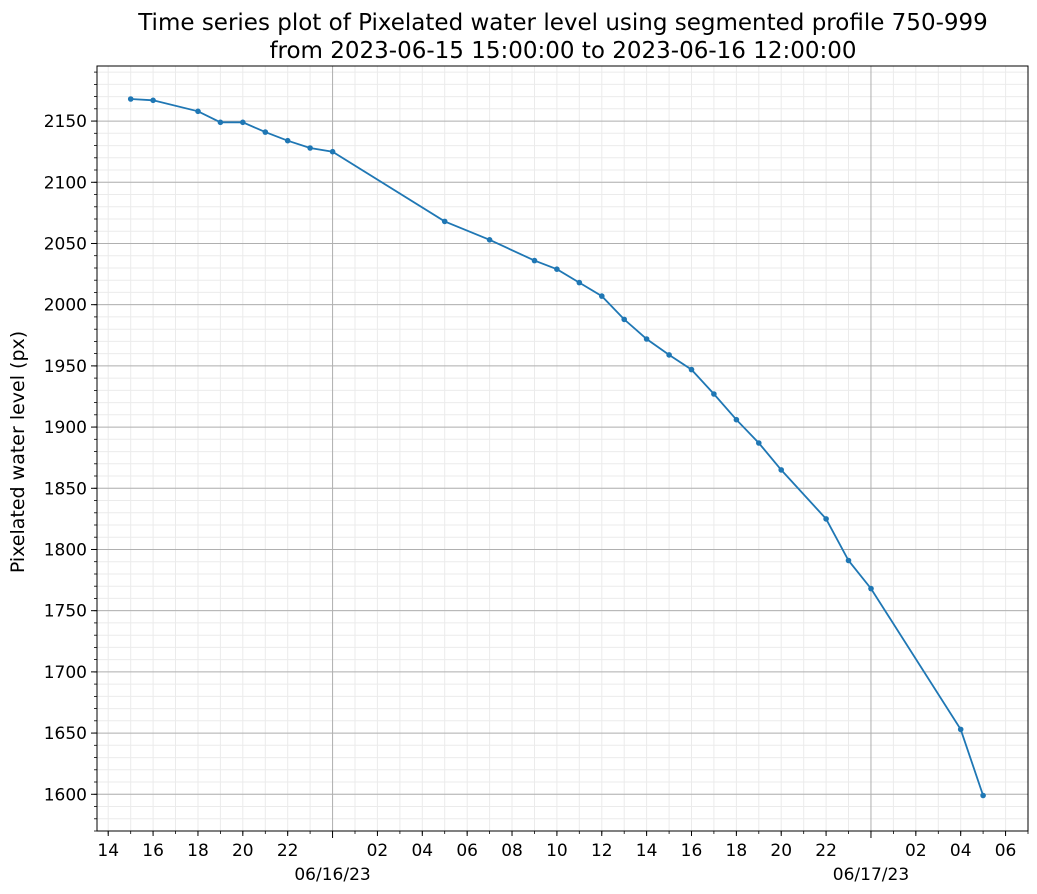 Image resolution: width=1037 pixels, height=894 pixels. I want to click on x-tick-label: 12, so click(602, 851).